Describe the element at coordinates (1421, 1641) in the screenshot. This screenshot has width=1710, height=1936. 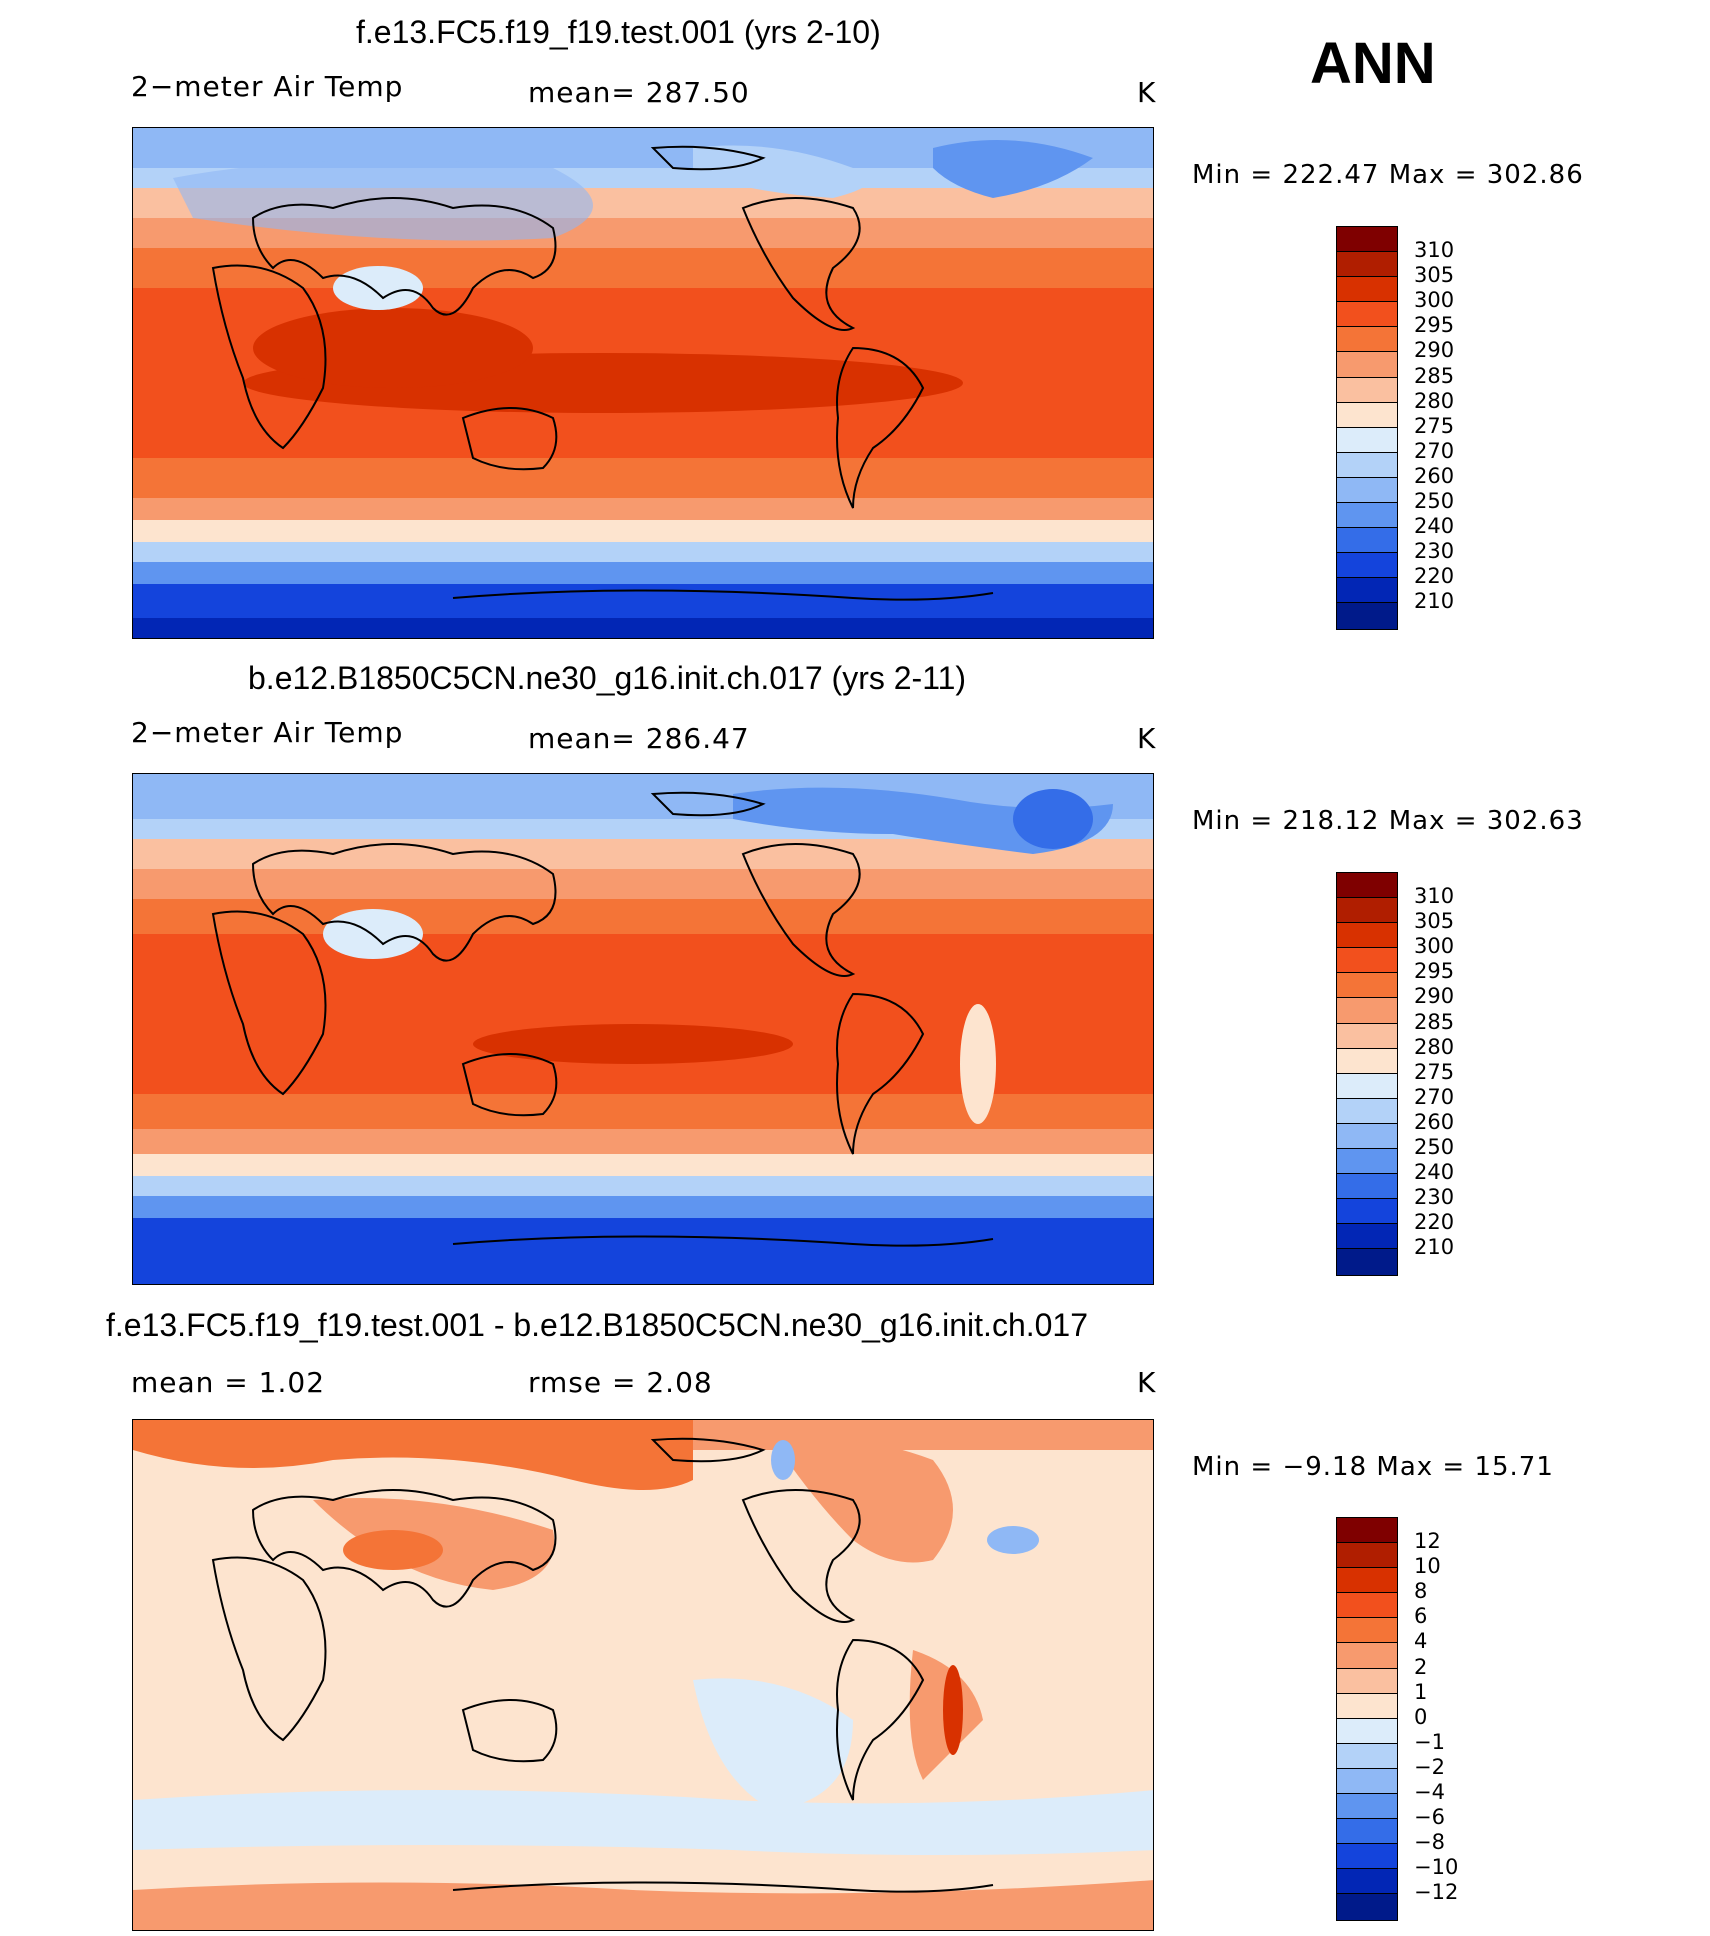
I see `panel3-colorbar-tick-label: 4` at that location.